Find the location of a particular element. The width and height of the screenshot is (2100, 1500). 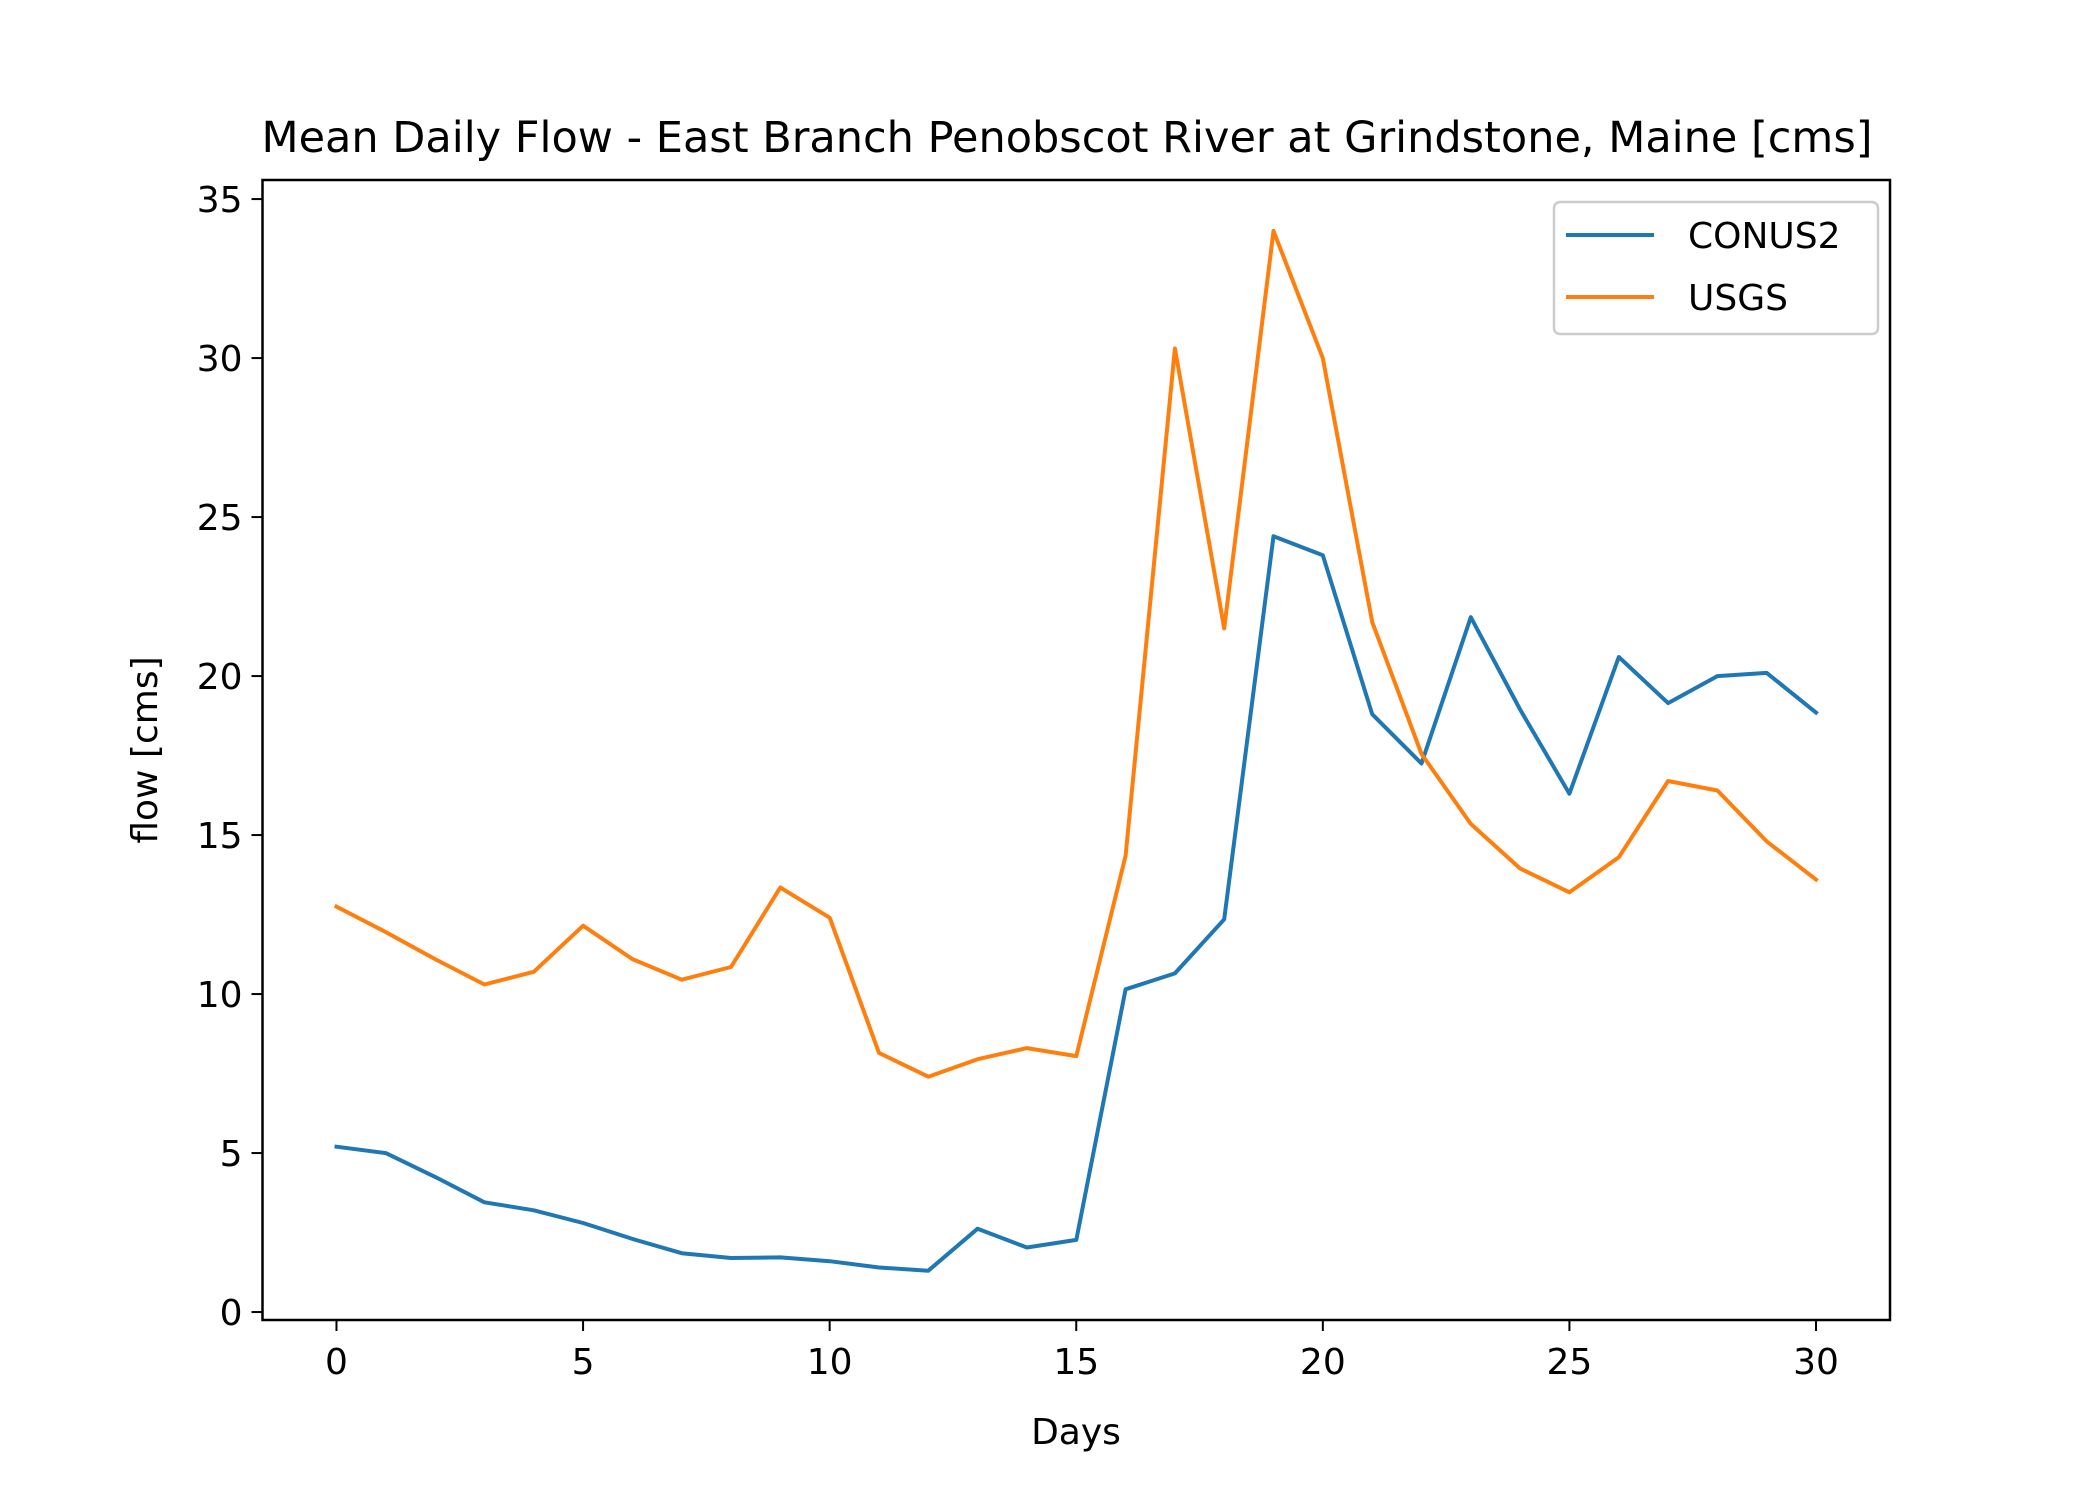

y-tick-label: 0 is located at coordinates (231, 1313).